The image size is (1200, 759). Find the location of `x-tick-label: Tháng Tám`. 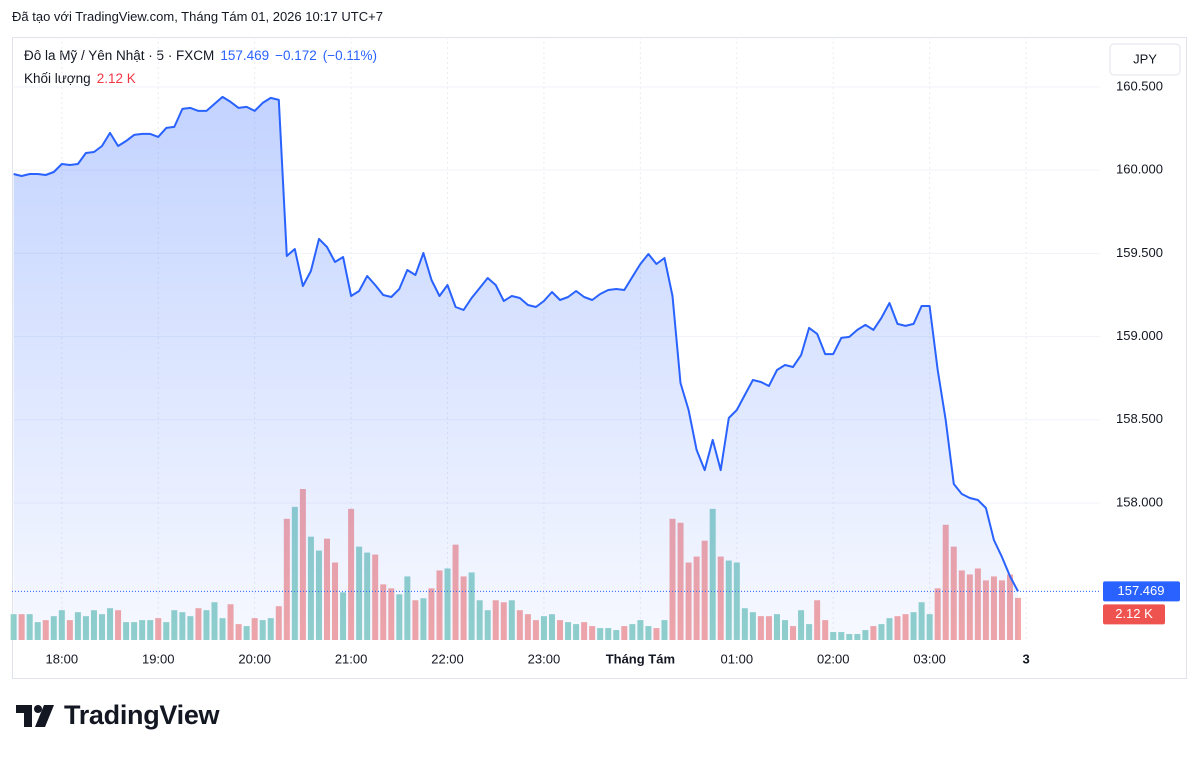

x-tick-label: Tháng Tám is located at coordinates (640, 658).